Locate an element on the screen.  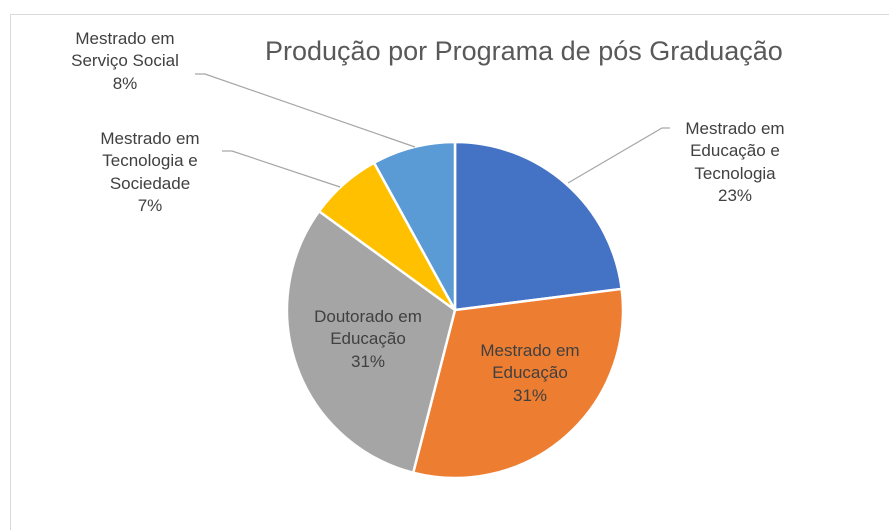
category-label: Mestrado em Educação is located at coordinates (530, 362).